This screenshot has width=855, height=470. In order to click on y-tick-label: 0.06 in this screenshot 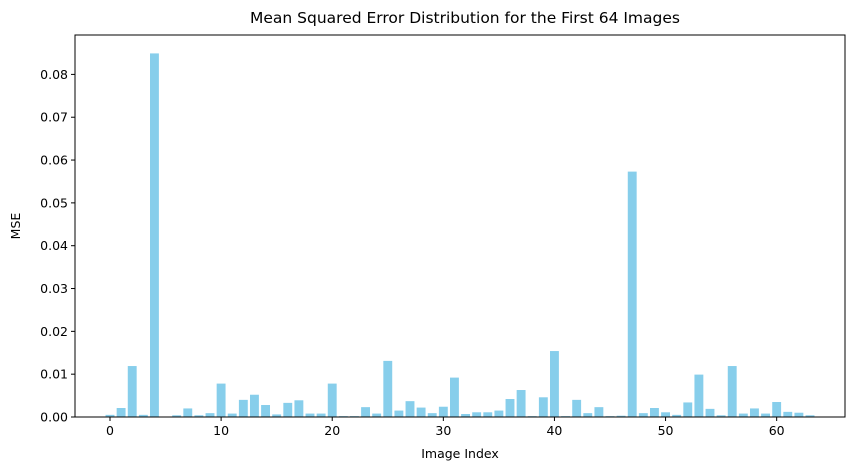, I will do `click(54, 160)`.